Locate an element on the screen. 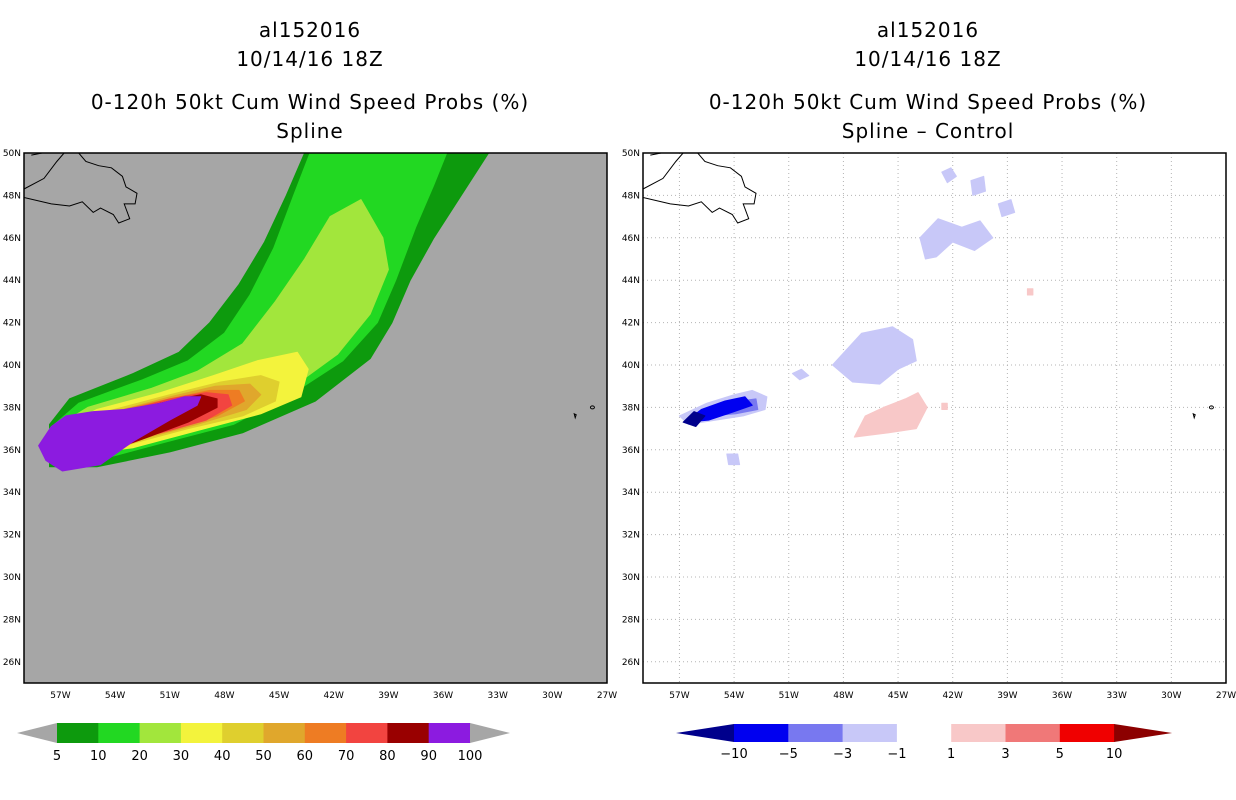 Image resolution: width=1236 pixels, height=800 pixels. right-colorbar-label--1: −1 is located at coordinates (896, 754).